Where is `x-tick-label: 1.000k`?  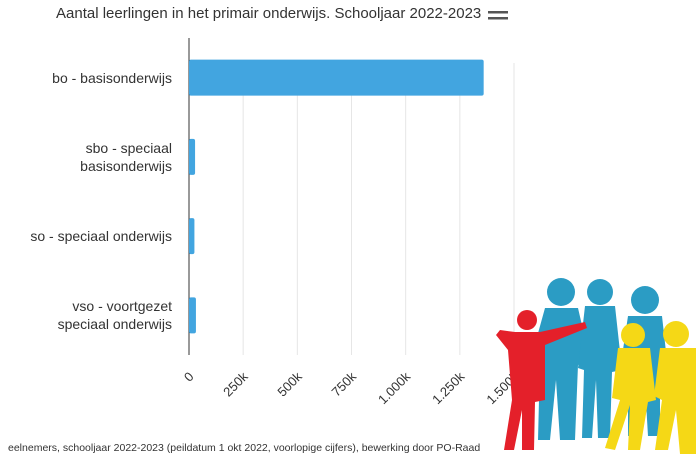
x-tick-label: 1.000k is located at coordinates (394, 388).